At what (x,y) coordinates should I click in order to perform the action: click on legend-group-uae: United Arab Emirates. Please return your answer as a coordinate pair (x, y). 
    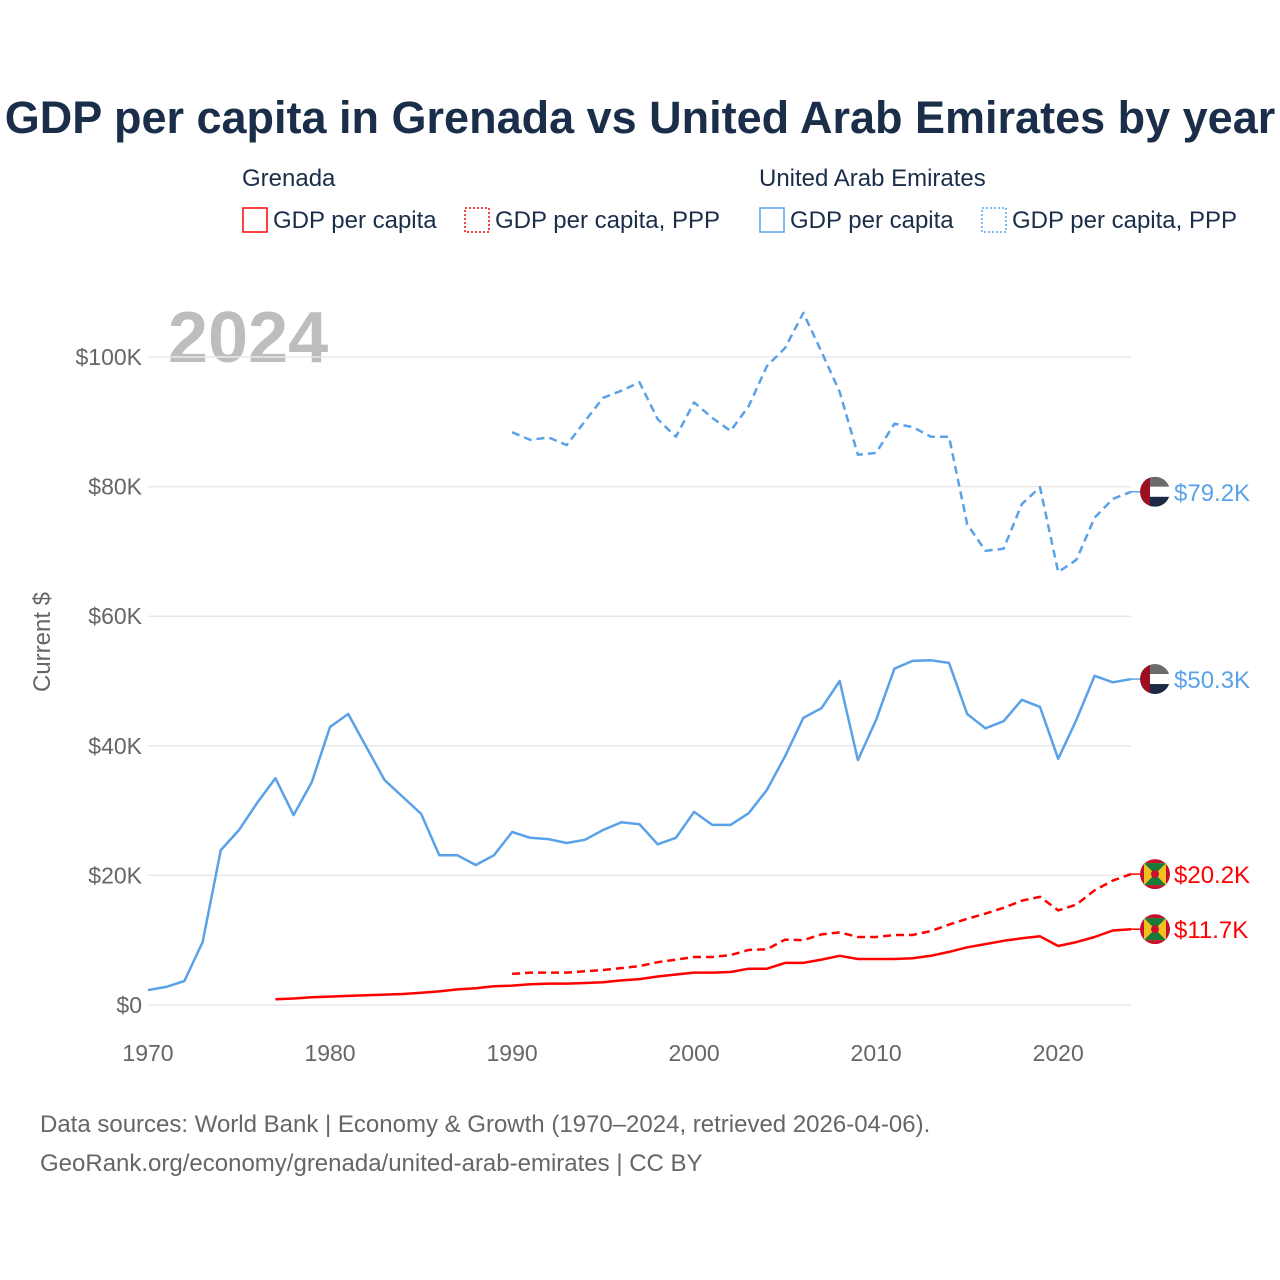
    Looking at the image, I should click on (872, 178).